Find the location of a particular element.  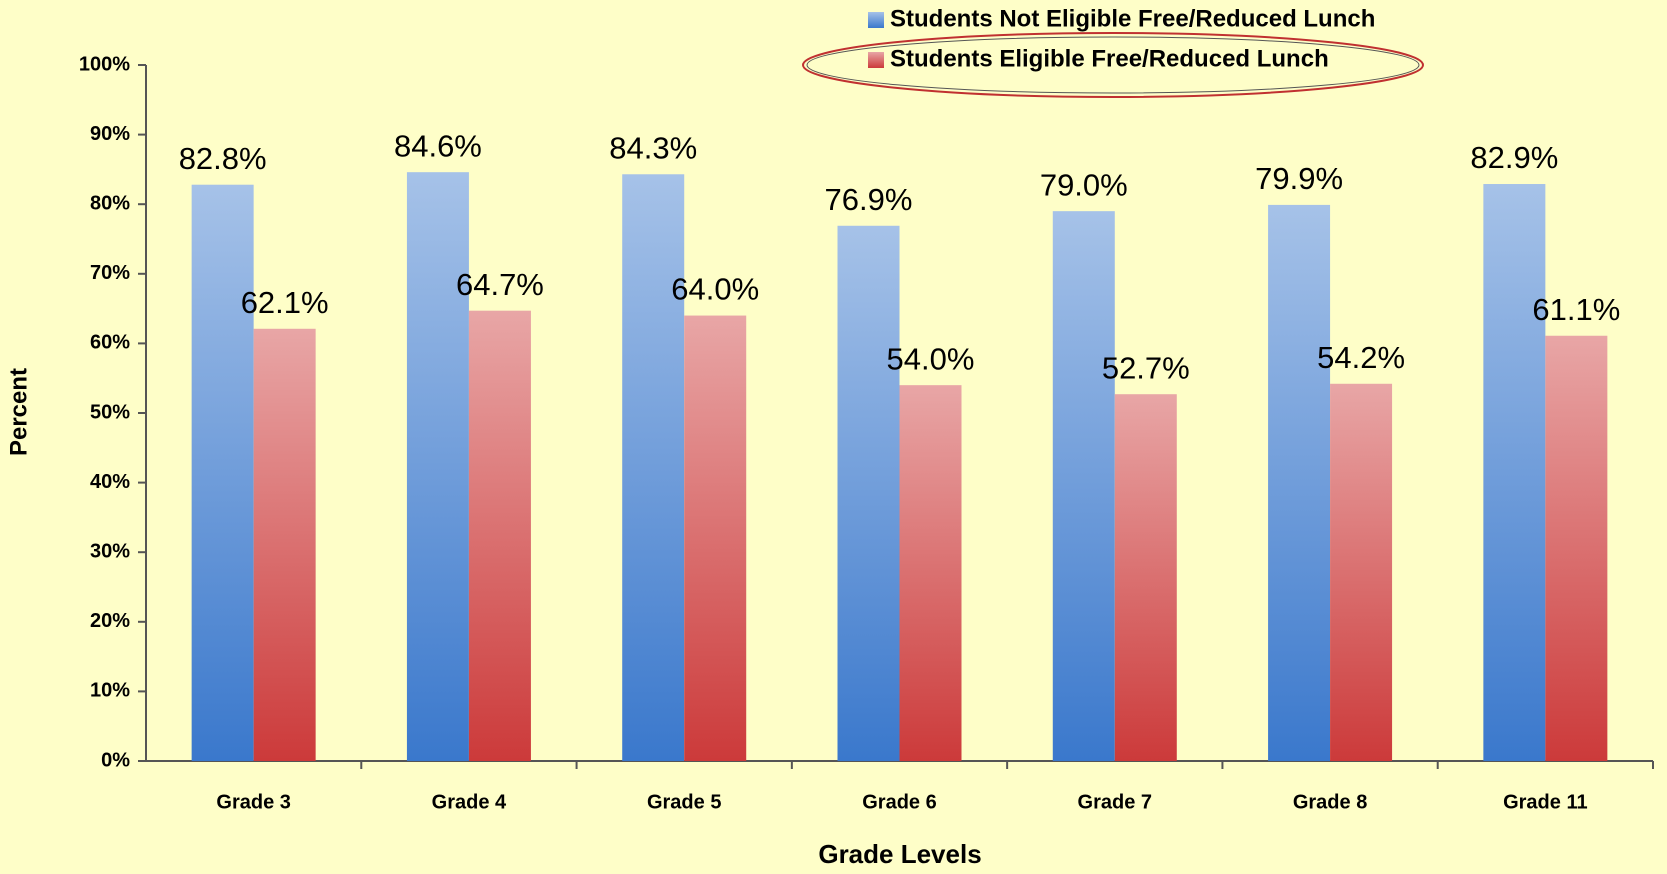

highlight-ellipse is located at coordinates (1113, 65).